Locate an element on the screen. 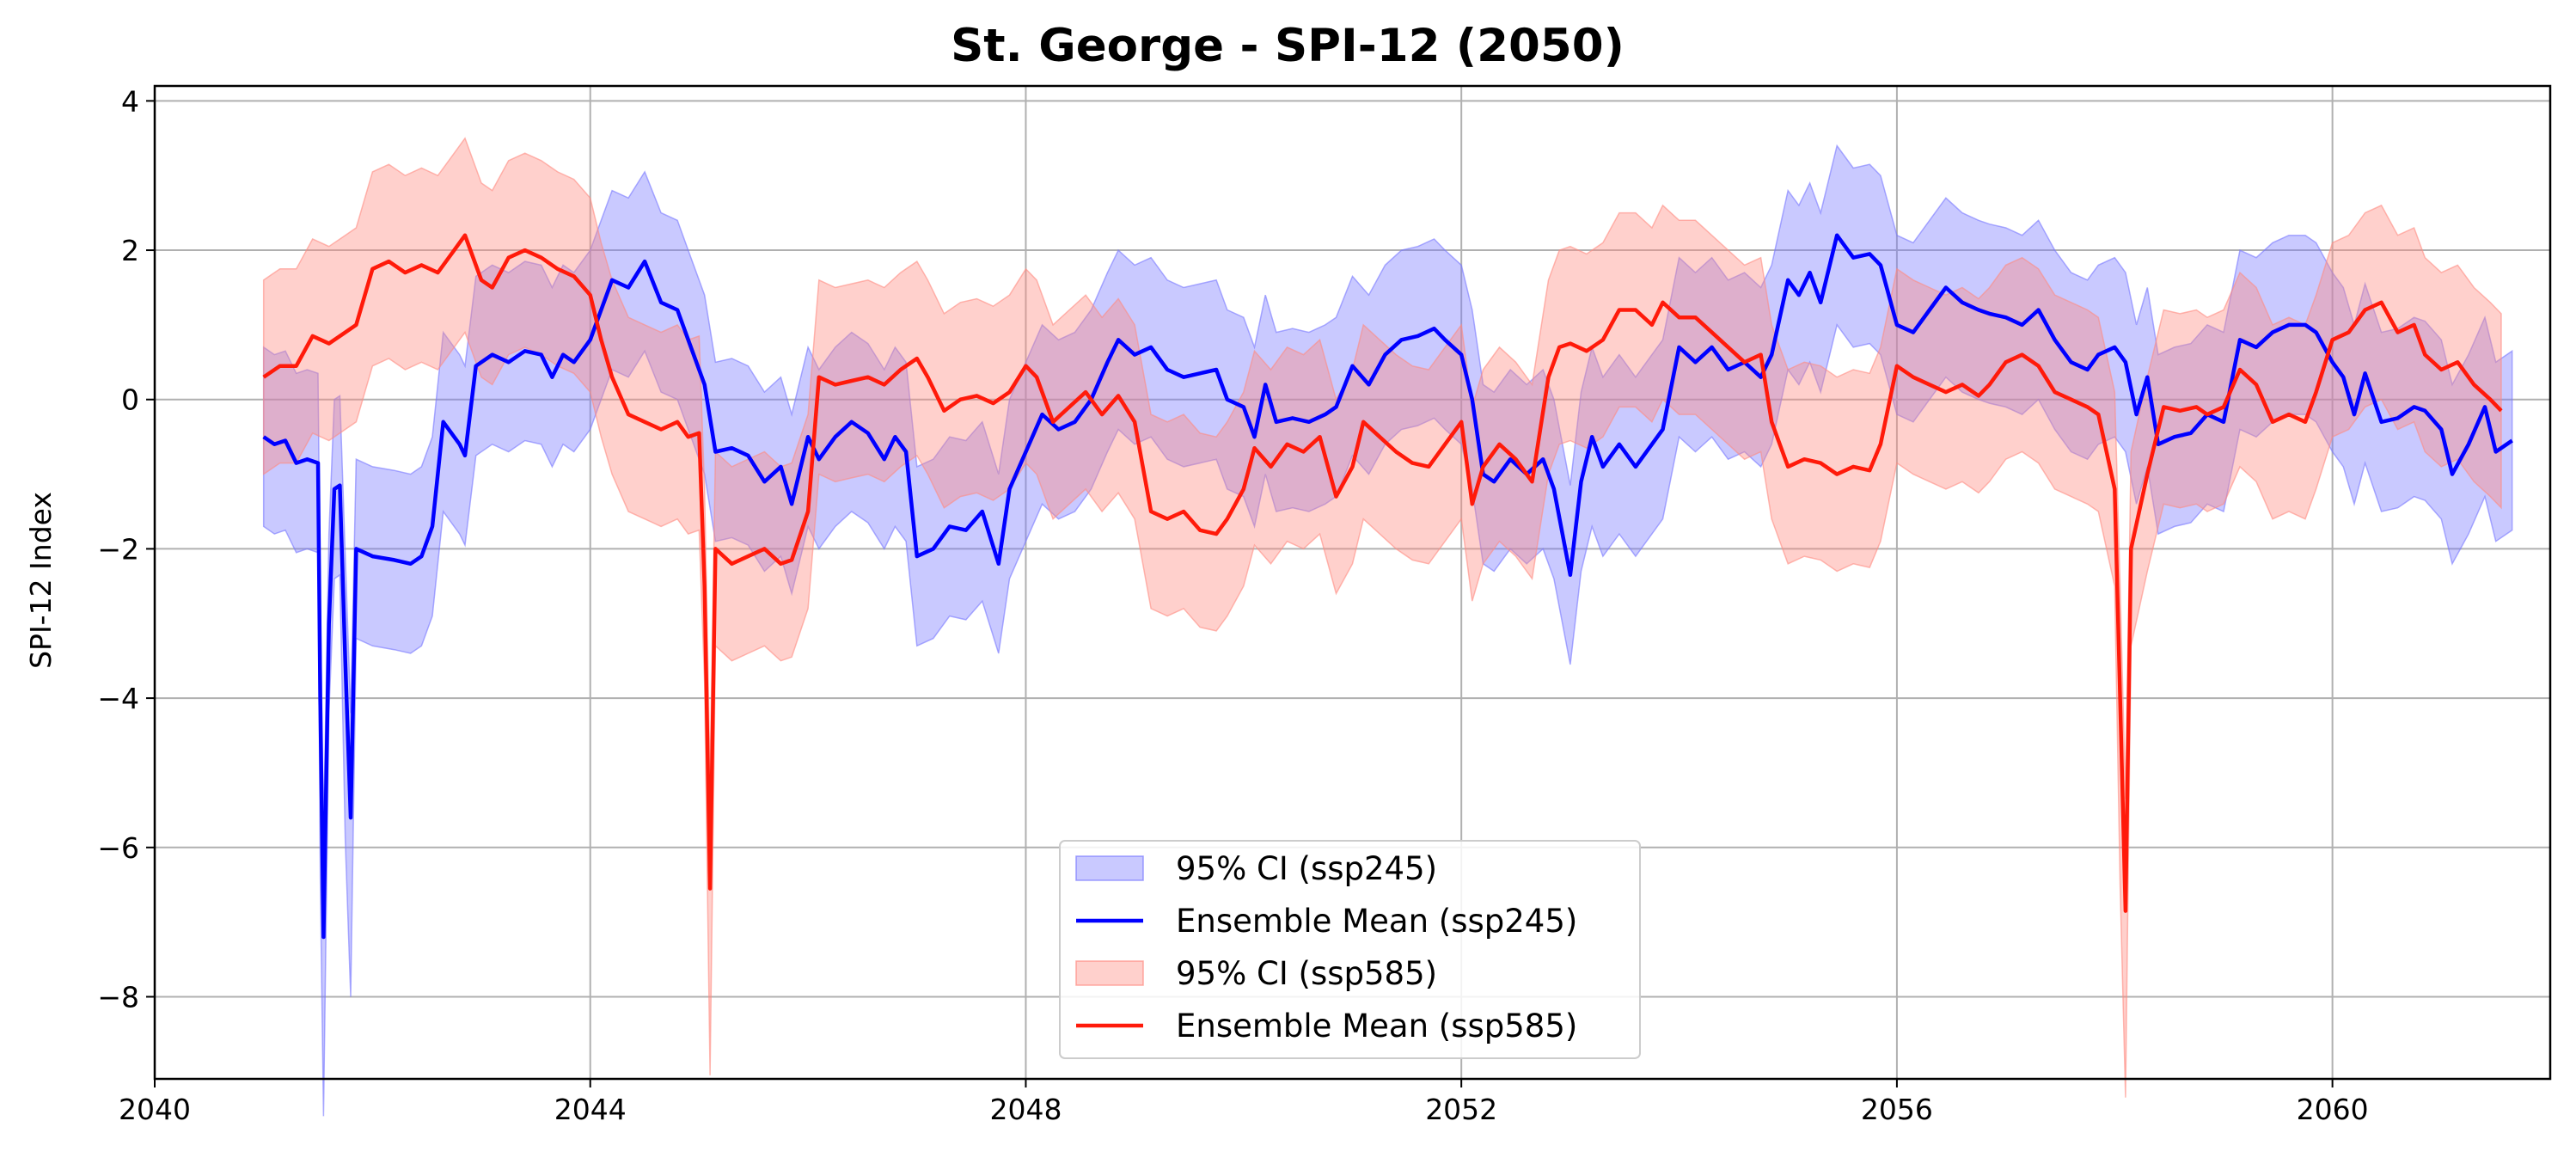 The width and height of the screenshot is (2576, 1164). legend-label: 95% CI (ssp585) is located at coordinates (1306, 974).